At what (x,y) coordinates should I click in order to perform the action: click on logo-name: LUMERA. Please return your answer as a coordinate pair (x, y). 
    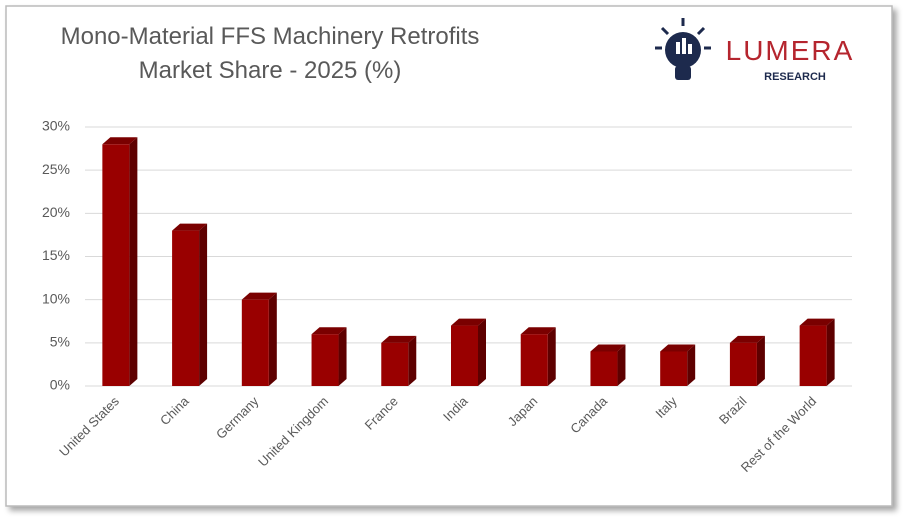
    Looking at the image, I should click on (790, 50).